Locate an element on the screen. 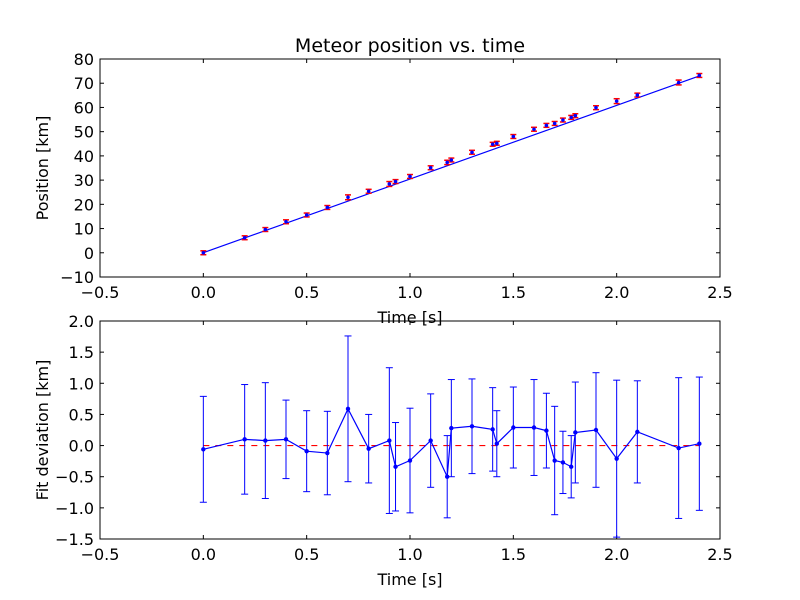 Image resolution: width=800 pixels, height=600 pixels. y-tick-label: −1.5 is located at coordinates (74, 539).